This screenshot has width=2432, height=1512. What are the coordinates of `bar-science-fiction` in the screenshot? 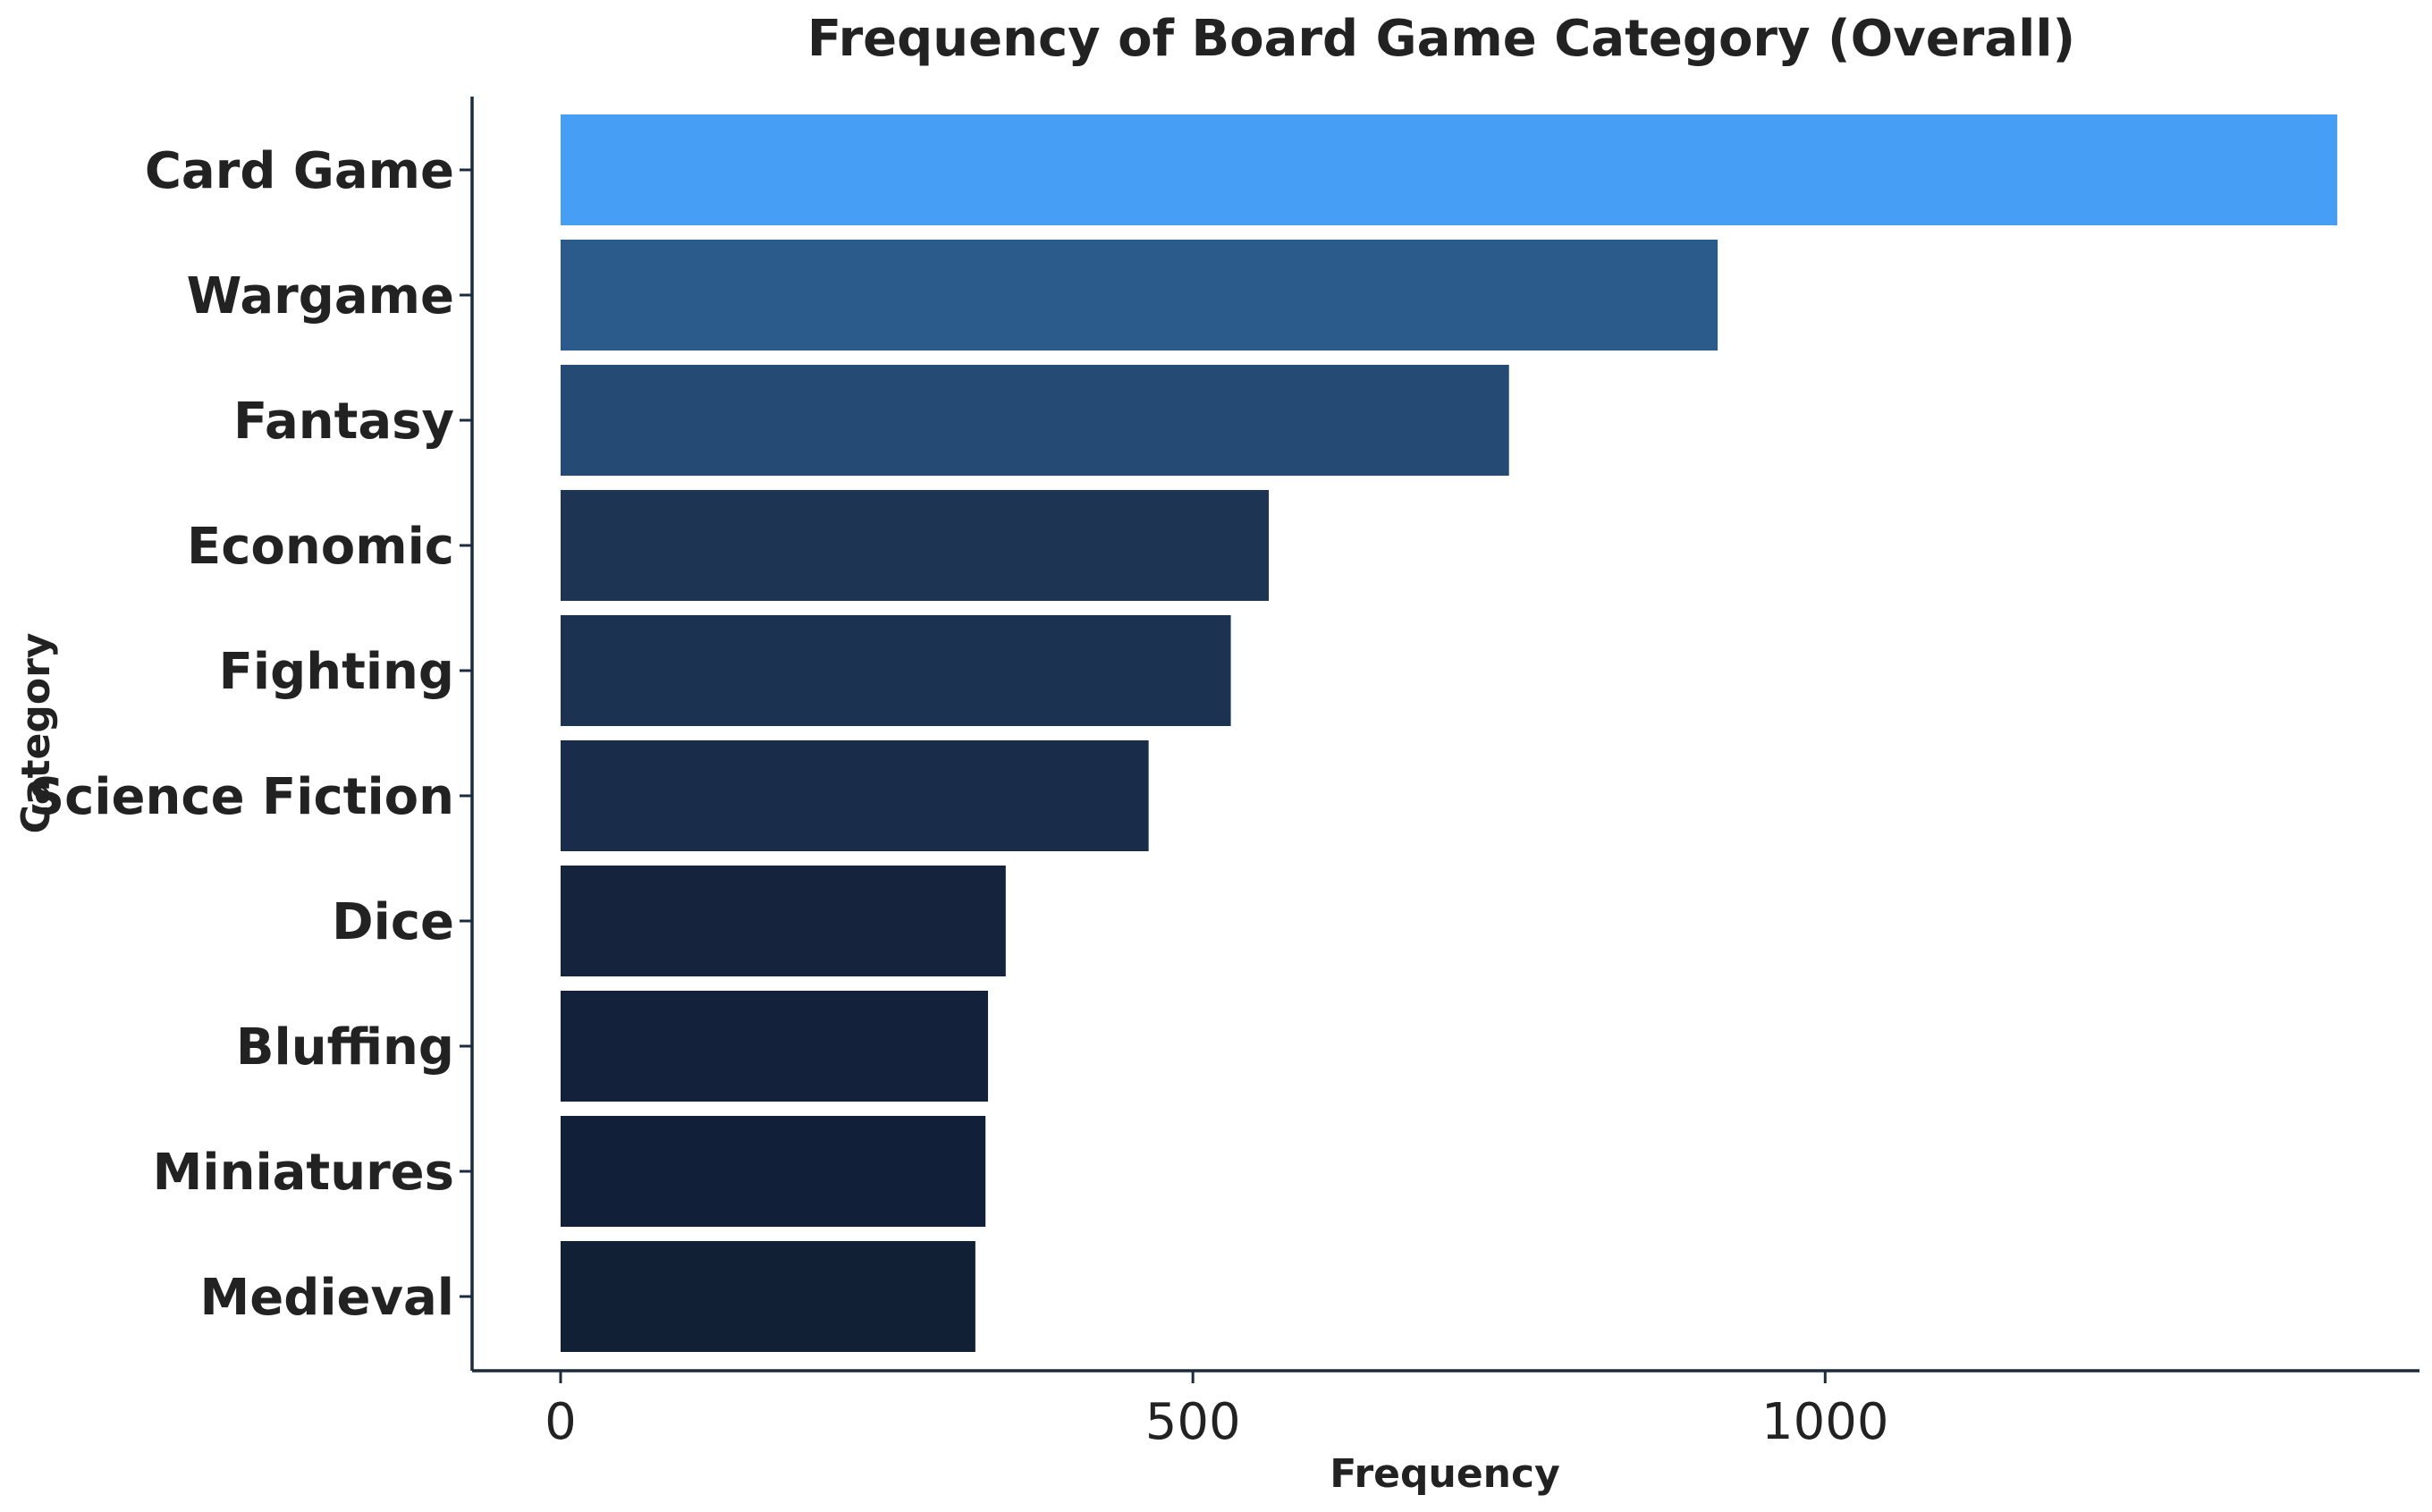 It's located at (855, 795).